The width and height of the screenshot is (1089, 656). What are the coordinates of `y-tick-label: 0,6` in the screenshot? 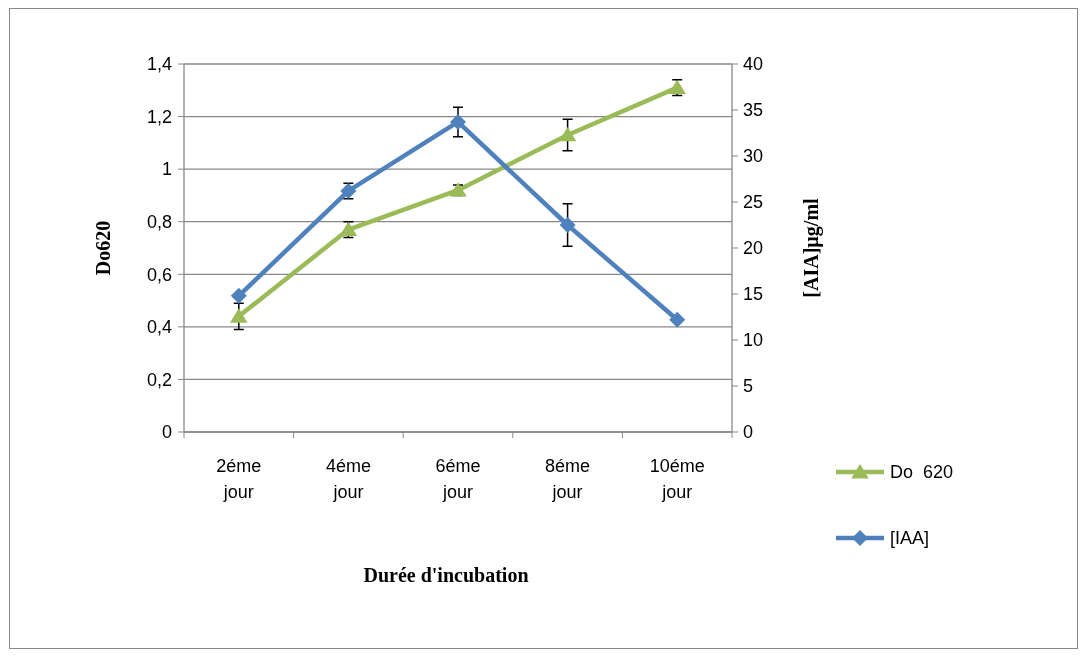 It's located at (159, 274).